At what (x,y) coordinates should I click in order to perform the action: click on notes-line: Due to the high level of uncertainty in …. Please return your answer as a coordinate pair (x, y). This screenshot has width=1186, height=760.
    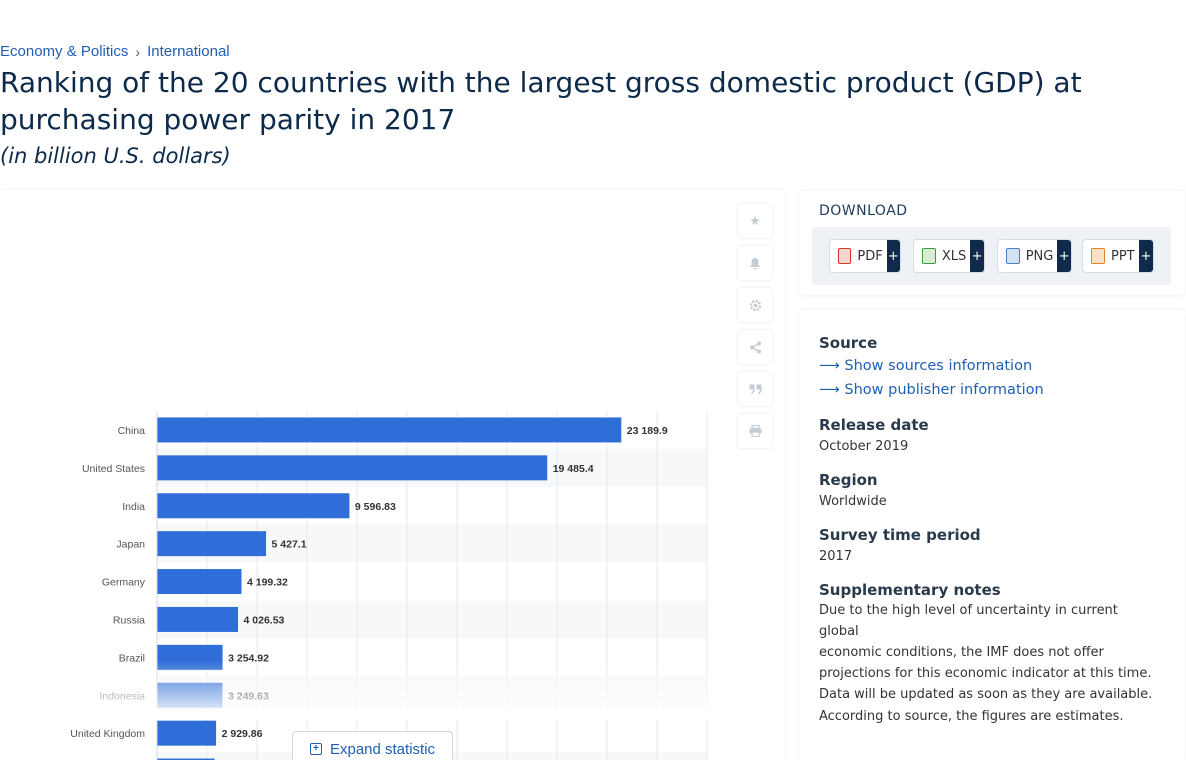
    Looking at the image, I should click on (989, 621).